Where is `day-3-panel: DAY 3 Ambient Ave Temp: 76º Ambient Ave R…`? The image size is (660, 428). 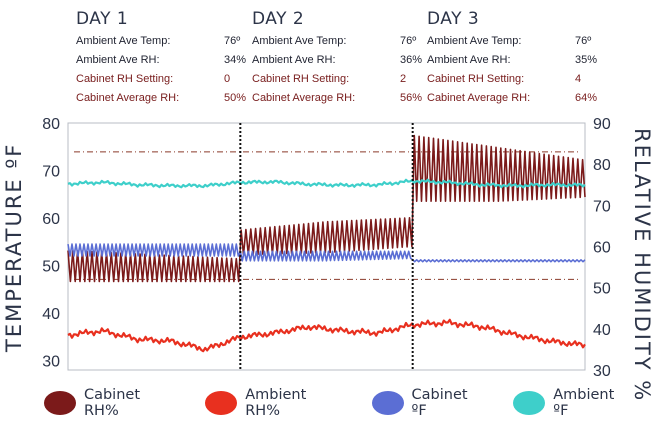
day-3-panel: DAY 3 Ambient Ave Temp: 76º Ambient Ave R… is located at coordinates (516, 57).